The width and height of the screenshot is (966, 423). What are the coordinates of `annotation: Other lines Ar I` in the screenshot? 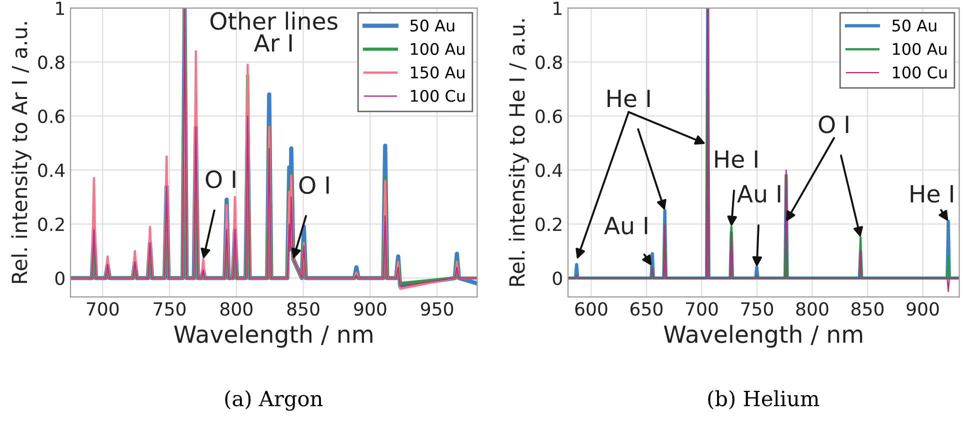 It's located at (274, 32).